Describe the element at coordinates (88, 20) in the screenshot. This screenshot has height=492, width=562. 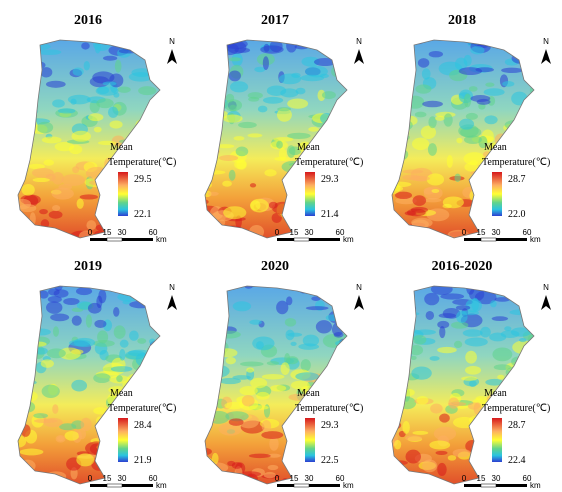
I see `panel-title: 2016` at that location.